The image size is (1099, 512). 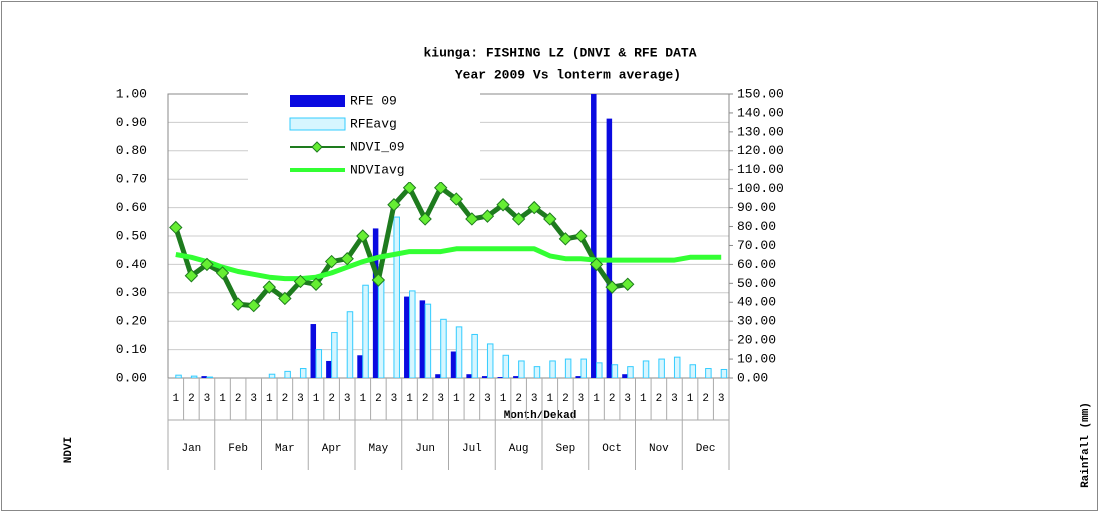 What do you see at coordinates (131, 122) in the screenshot?
I see `y-tick-label: 0.90` at bounding box center [131, 122].